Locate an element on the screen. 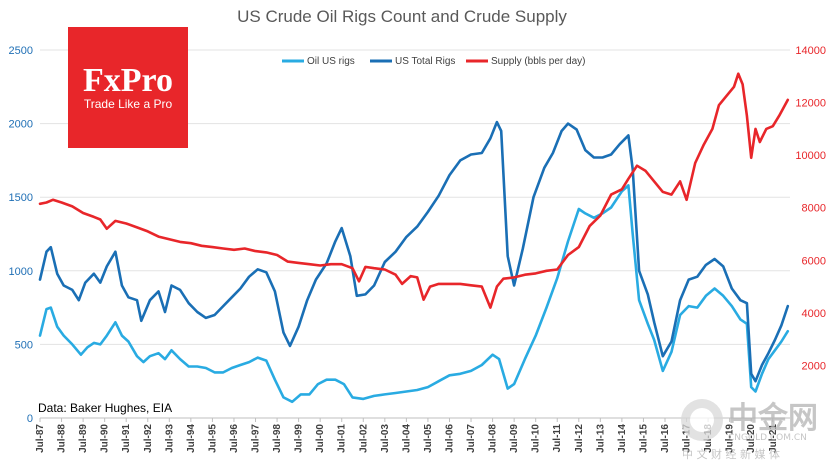 This screenshot has height=470, width=836. x-tick-label: Jul-97 is located at coordinates (256, 438).